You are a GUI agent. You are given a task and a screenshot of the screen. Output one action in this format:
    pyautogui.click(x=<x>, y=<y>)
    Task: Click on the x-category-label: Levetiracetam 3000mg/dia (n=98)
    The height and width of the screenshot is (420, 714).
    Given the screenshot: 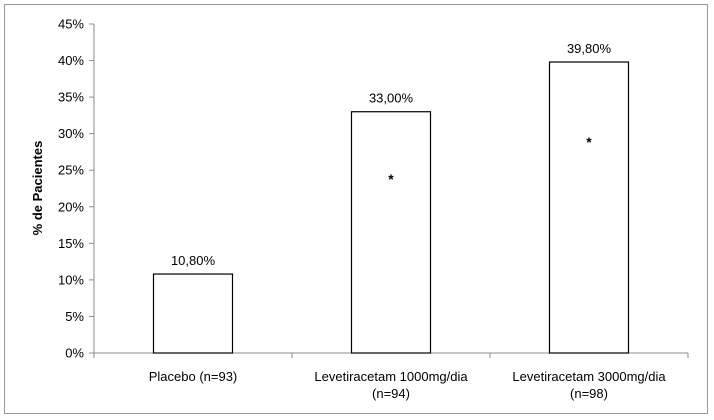 What is the action you would take?
    pyautogui.click(x=589, y=385)
    